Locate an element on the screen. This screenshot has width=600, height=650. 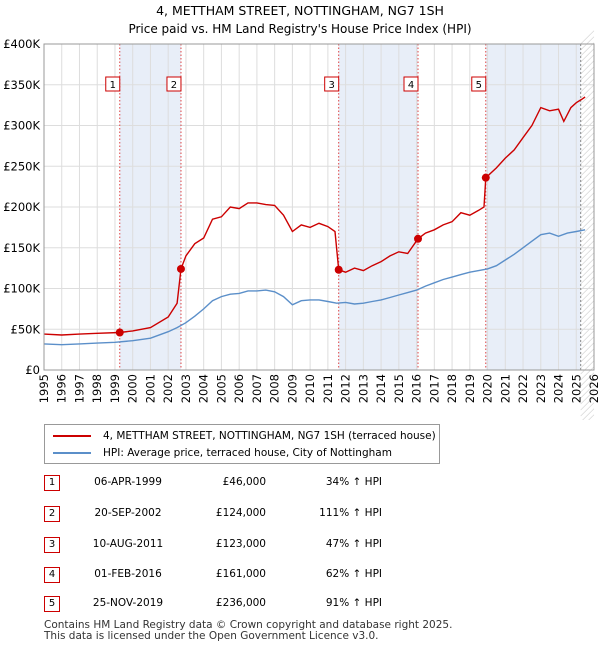
x-tick-label: 2004 is located at coordinates (204, 388).